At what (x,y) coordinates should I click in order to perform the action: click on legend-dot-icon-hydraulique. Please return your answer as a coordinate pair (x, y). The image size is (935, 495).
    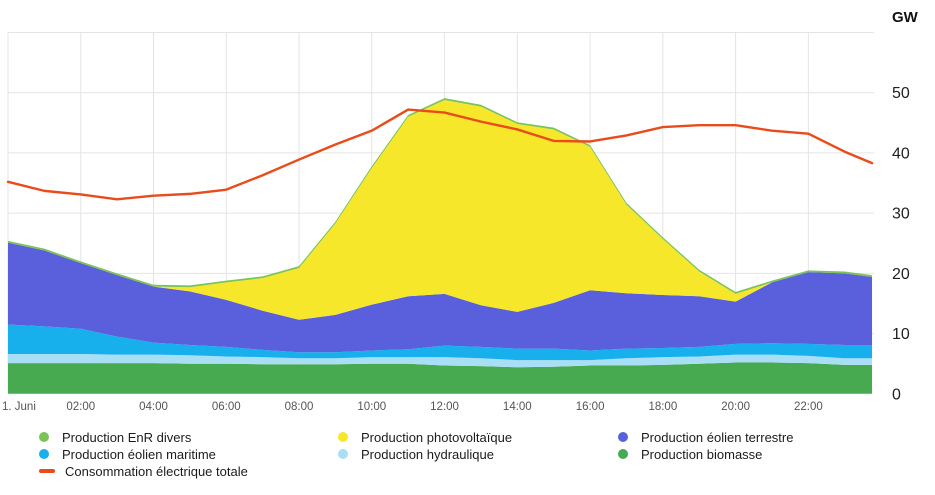
    Looking at the image, I should click on (343, 454).